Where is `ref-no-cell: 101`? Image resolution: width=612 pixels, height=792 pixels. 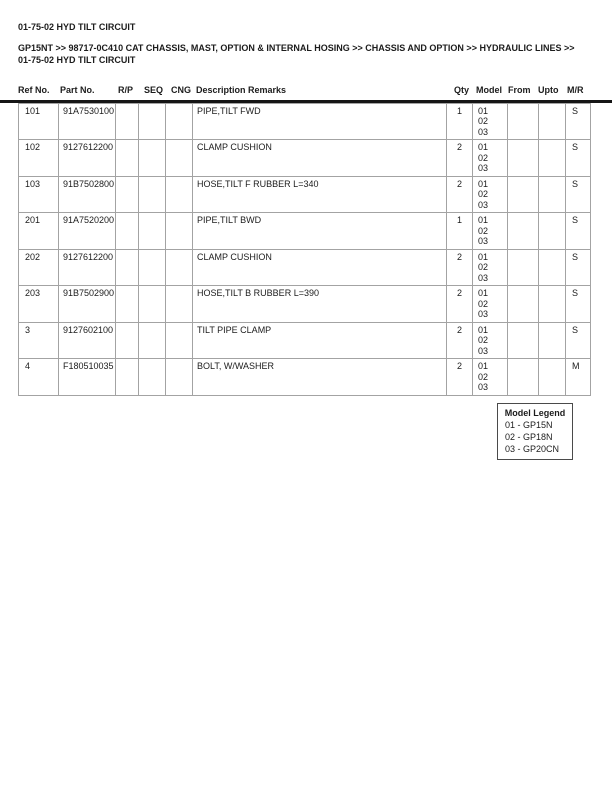 ref-no-cell: 101 is located at coordinates (38, 121).